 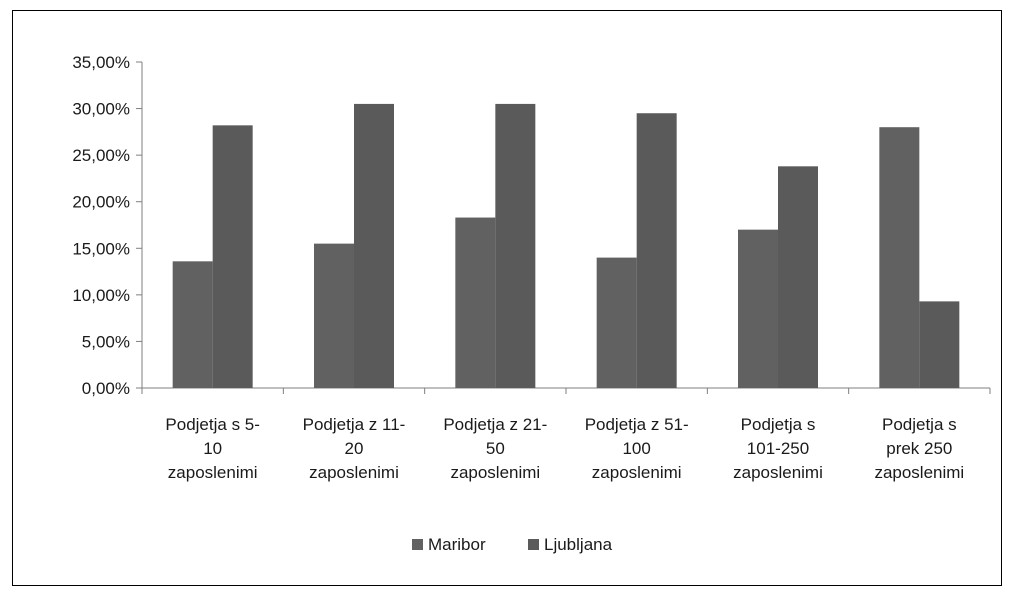 I want to click on x-category-label: Podjetja z 21- 50 zaposlenimi, so click(x=495, y=448).